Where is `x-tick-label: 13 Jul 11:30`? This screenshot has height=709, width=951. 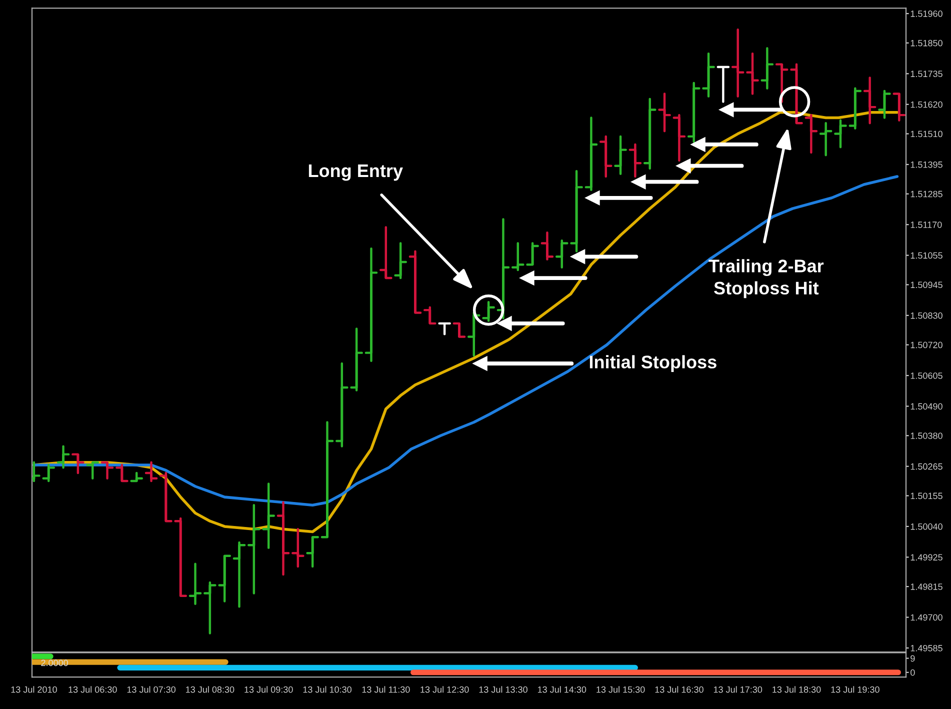 x-tick-label: 13 Jul 11:30 is located at coordinates (386, 689).